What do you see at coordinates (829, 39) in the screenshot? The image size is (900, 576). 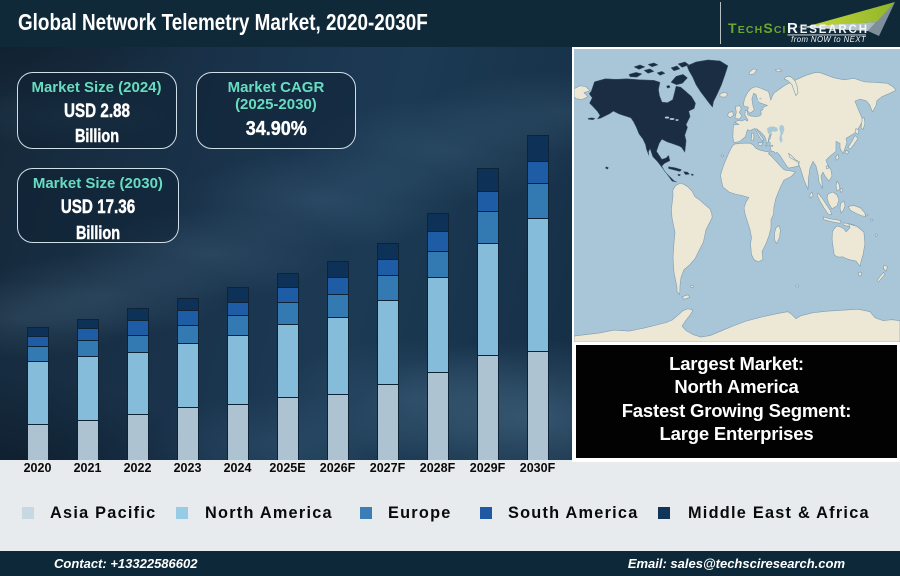 I see `svg-text: from NOW to NEXT` at bounding box center [829, 39].